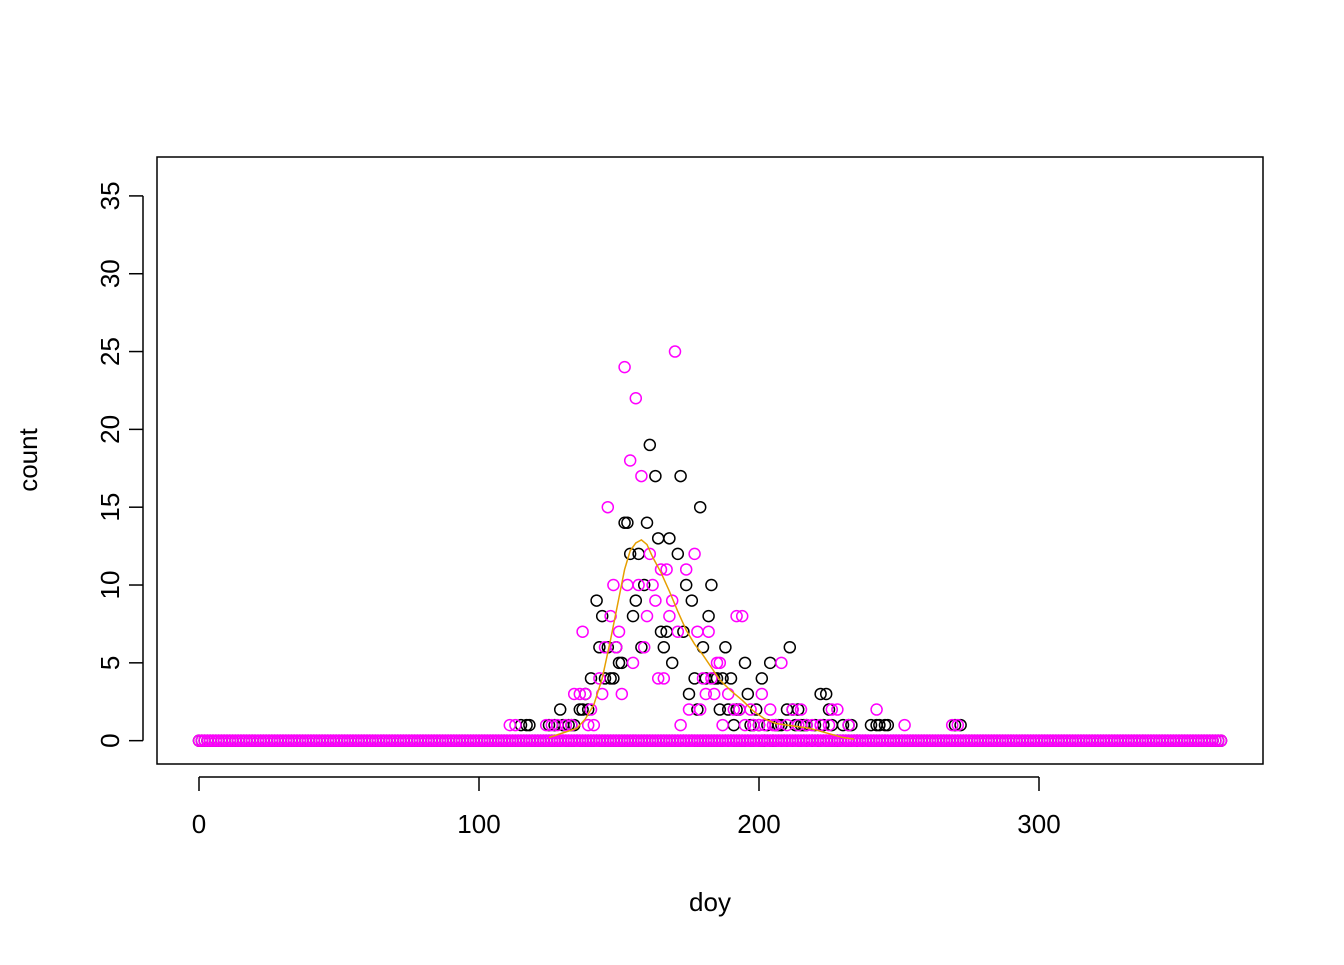  Describe the element at coordinates (28, 459) in the screenshot. I see `y-axis-title: count` at that location.